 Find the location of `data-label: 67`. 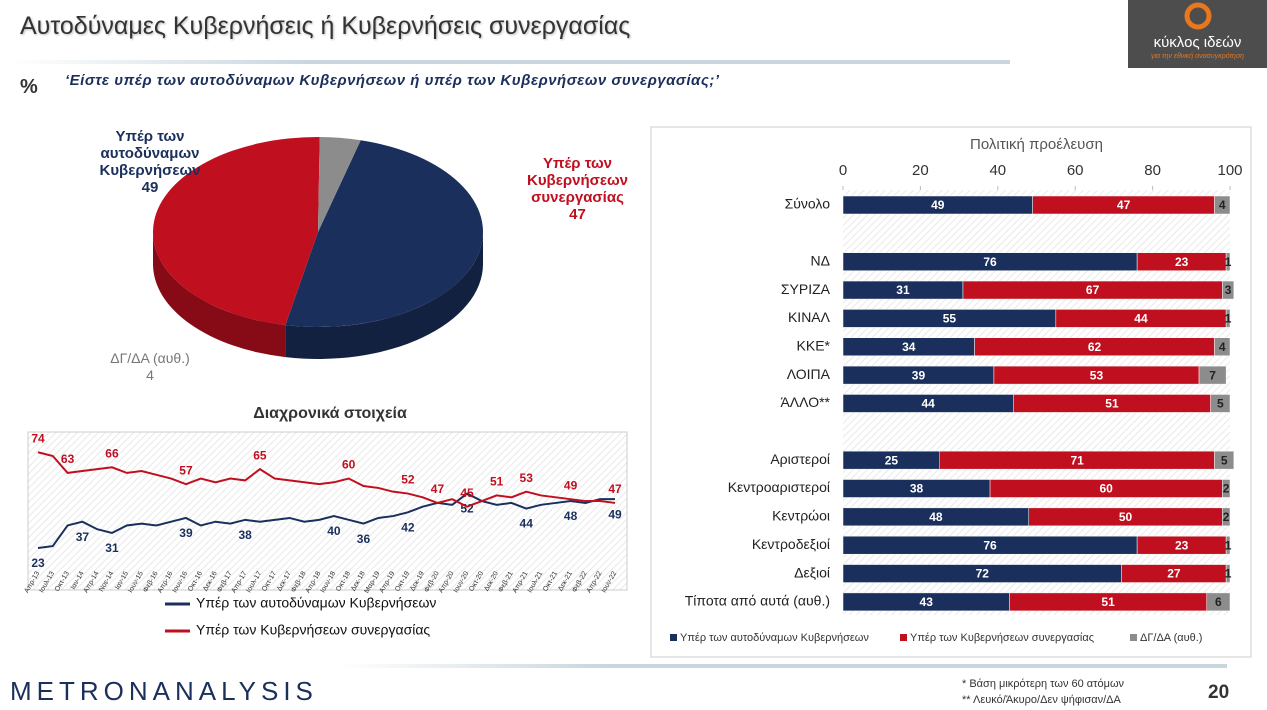

data-label: 67 is located at coordinates (1093, 290).